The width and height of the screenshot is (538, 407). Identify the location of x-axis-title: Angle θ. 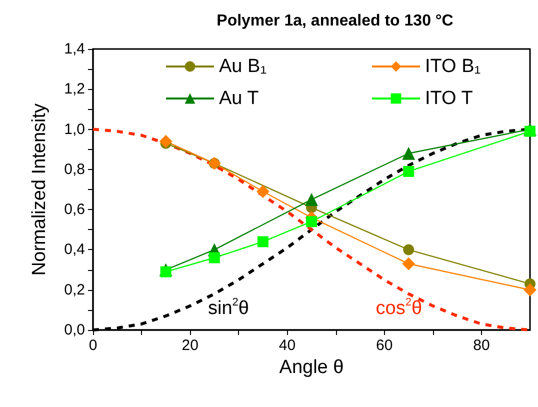
(311, 367).